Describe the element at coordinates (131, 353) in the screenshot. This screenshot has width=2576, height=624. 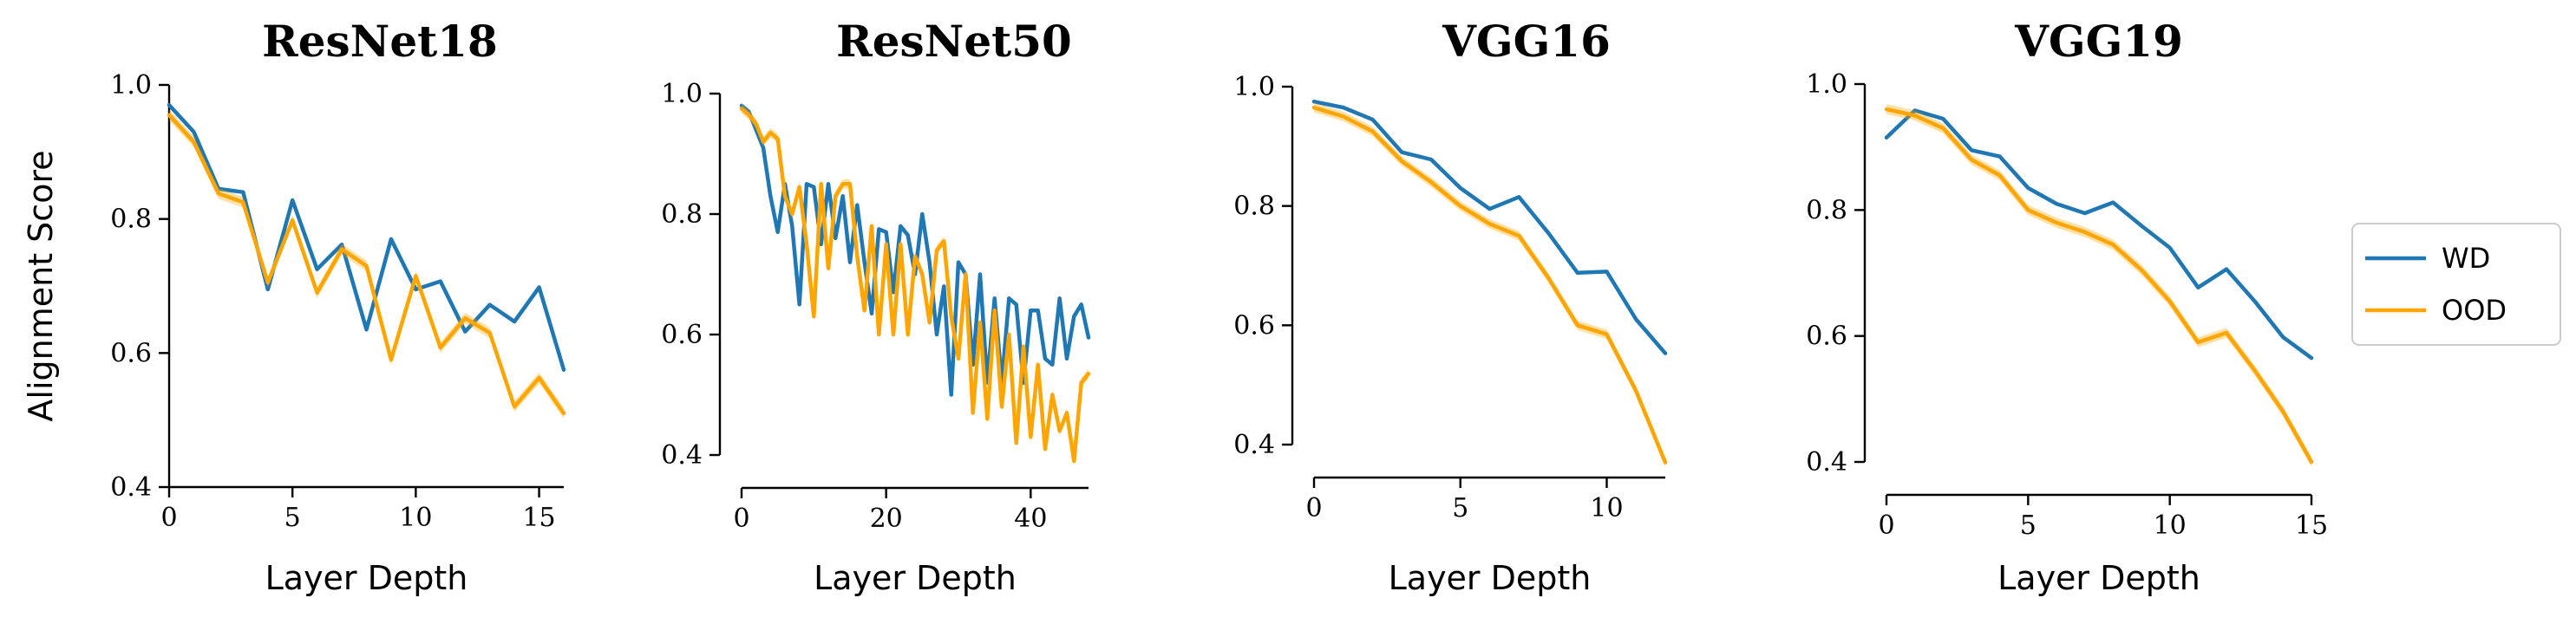
I see `y-tick-label: 0.6` at that location.